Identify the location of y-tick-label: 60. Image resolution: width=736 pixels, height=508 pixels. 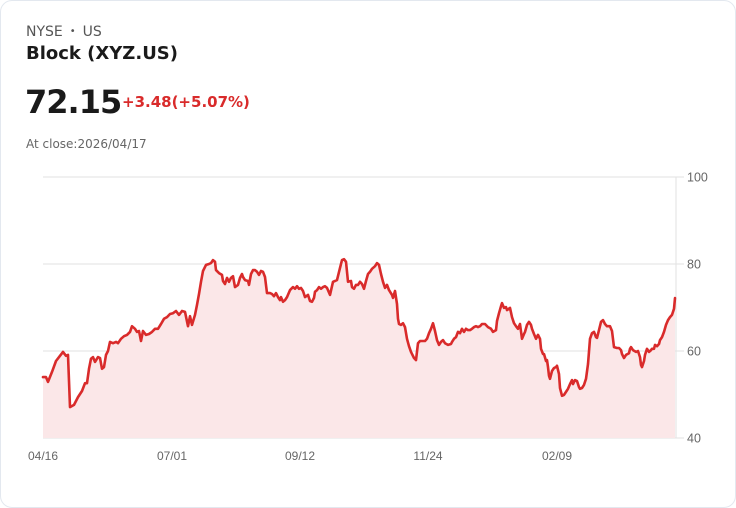
(694, 352).